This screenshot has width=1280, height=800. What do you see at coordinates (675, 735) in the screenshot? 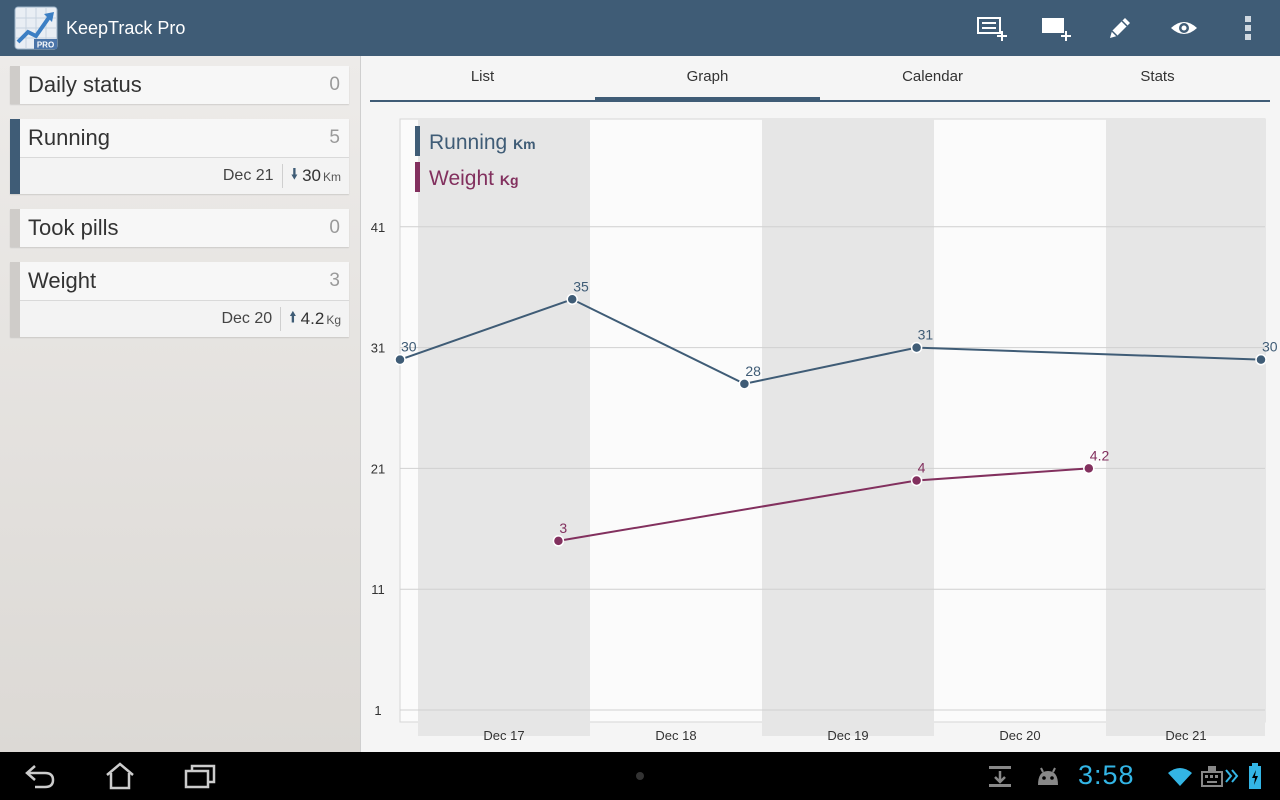
I see `x-tick-label: Dec 18` at bounding box center [675, 735].